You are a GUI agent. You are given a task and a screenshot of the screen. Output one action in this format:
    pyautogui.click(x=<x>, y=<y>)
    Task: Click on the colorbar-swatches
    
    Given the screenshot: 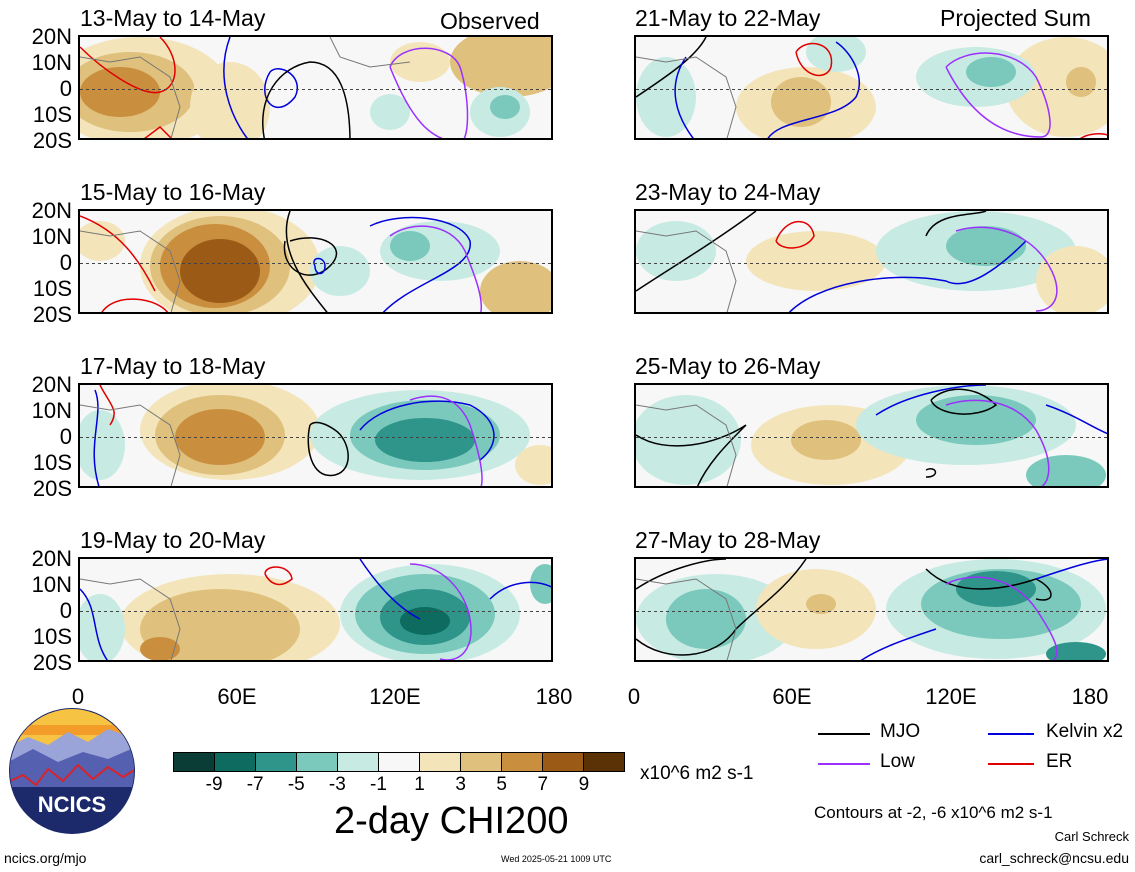 What is the action you would take?
    pyautogui.click(x=399, y=762)
    